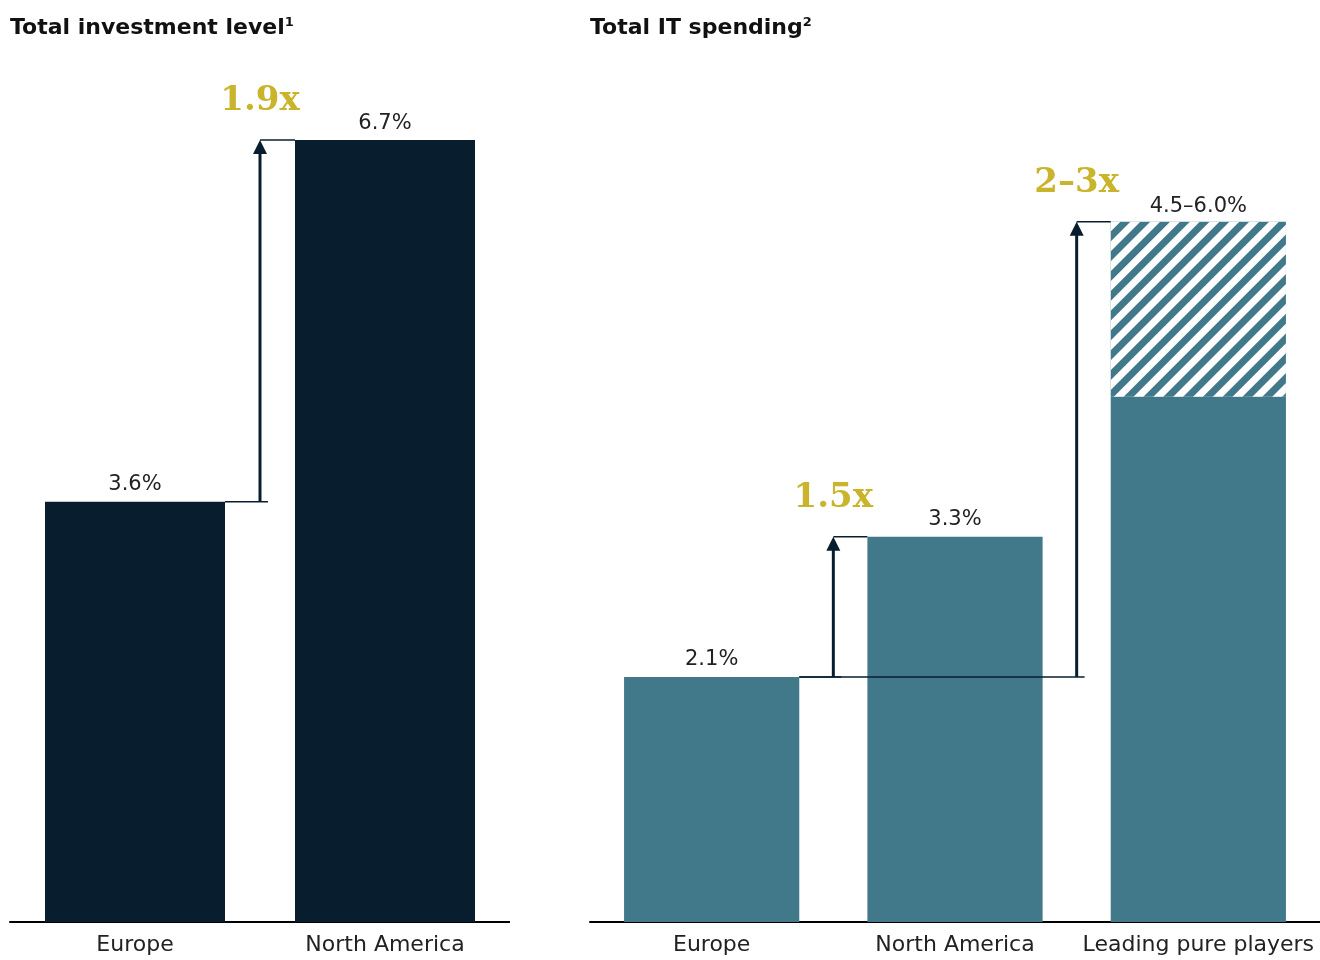 The height and width of the screenshot is (960, 1320). Describe the element at coordinates (701, 27) in the screenshot. I see `chart-title: Total IT spending$^{2}$` at that location.